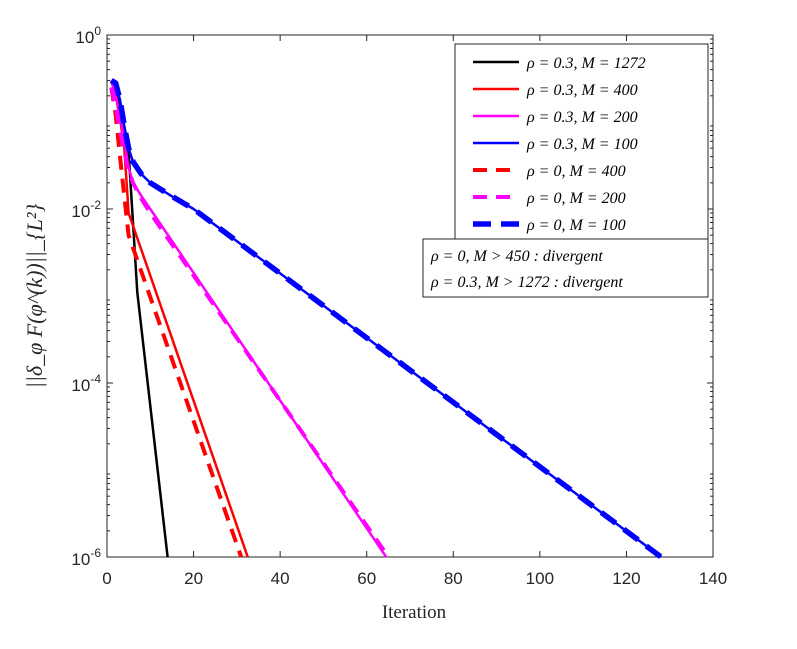 This screenshot has height=649, width=797. Describe the element at coordinates (576, 171) in the screenshot. I see `legend-label: ρ = 0, M = 400` at that location.